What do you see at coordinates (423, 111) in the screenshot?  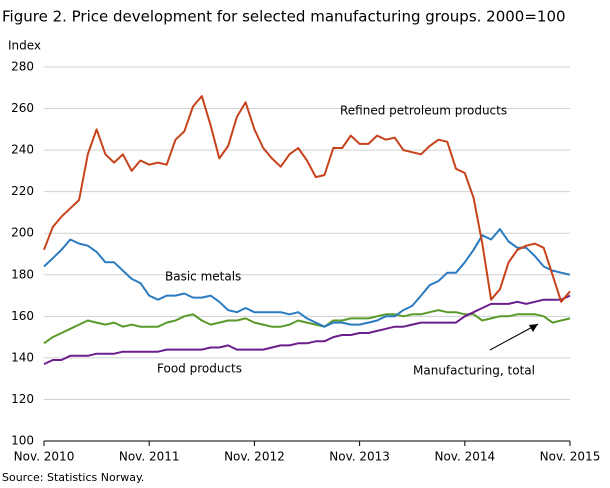 I see `series-label: Refined petroleum products` at bounding box center [423, 111].